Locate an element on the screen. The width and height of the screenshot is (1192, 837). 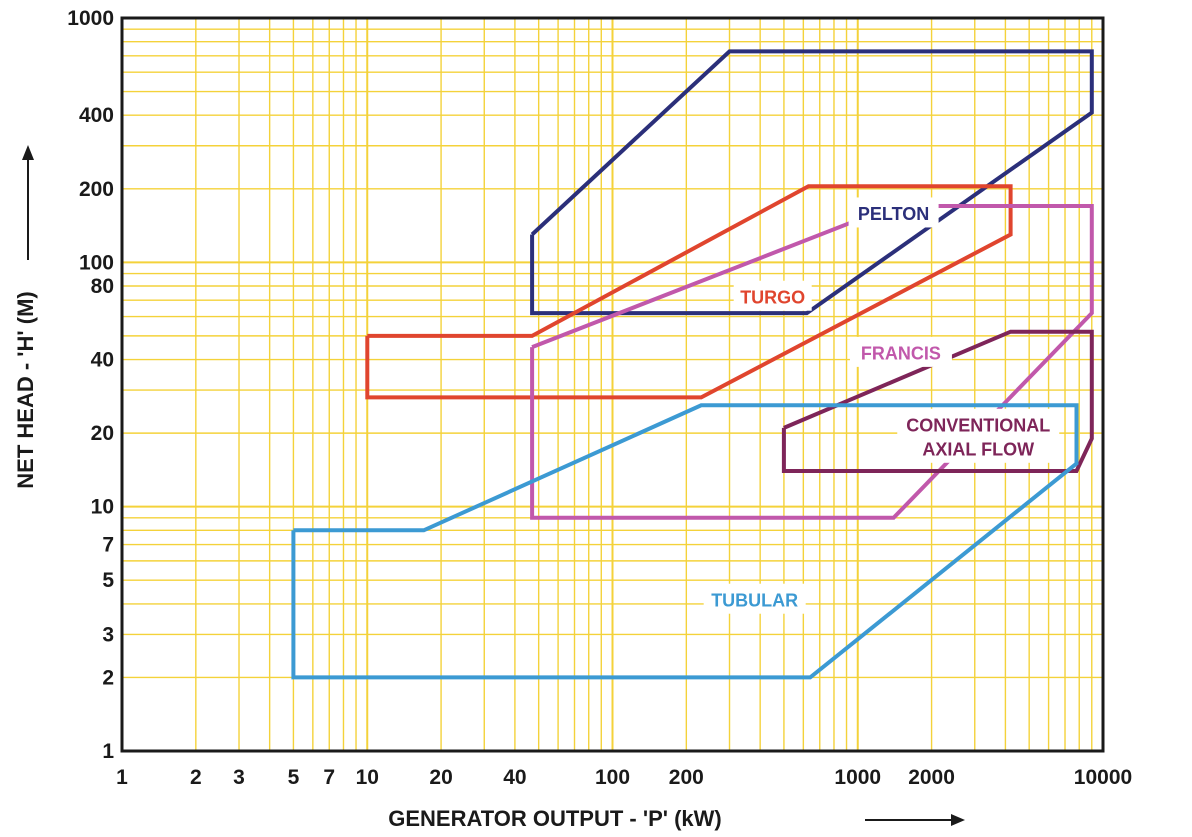
x-axis-title: GENERATOR OUTPUT - 'P' (kW) is located at coordinates (555, 818).